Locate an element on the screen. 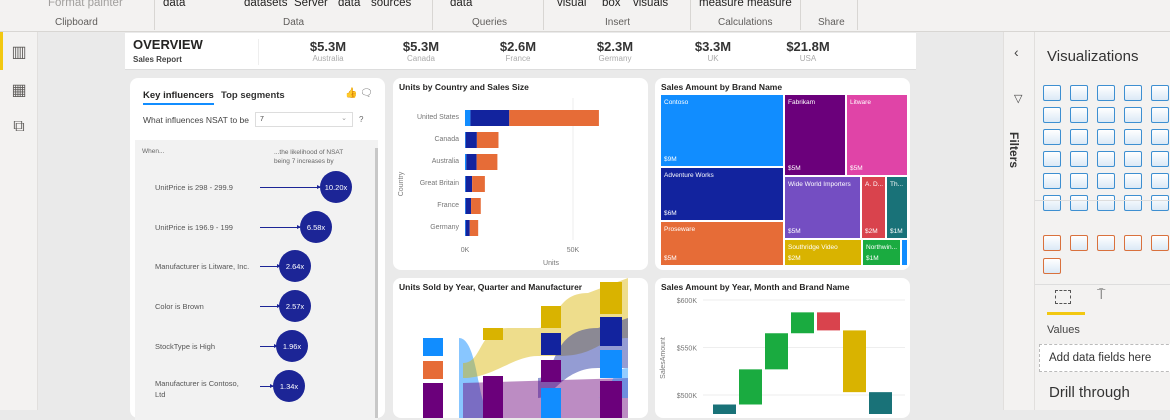 The height and width of the screenshot is (420, 1170). help-icon: ? is located at coordinates (361, 119).